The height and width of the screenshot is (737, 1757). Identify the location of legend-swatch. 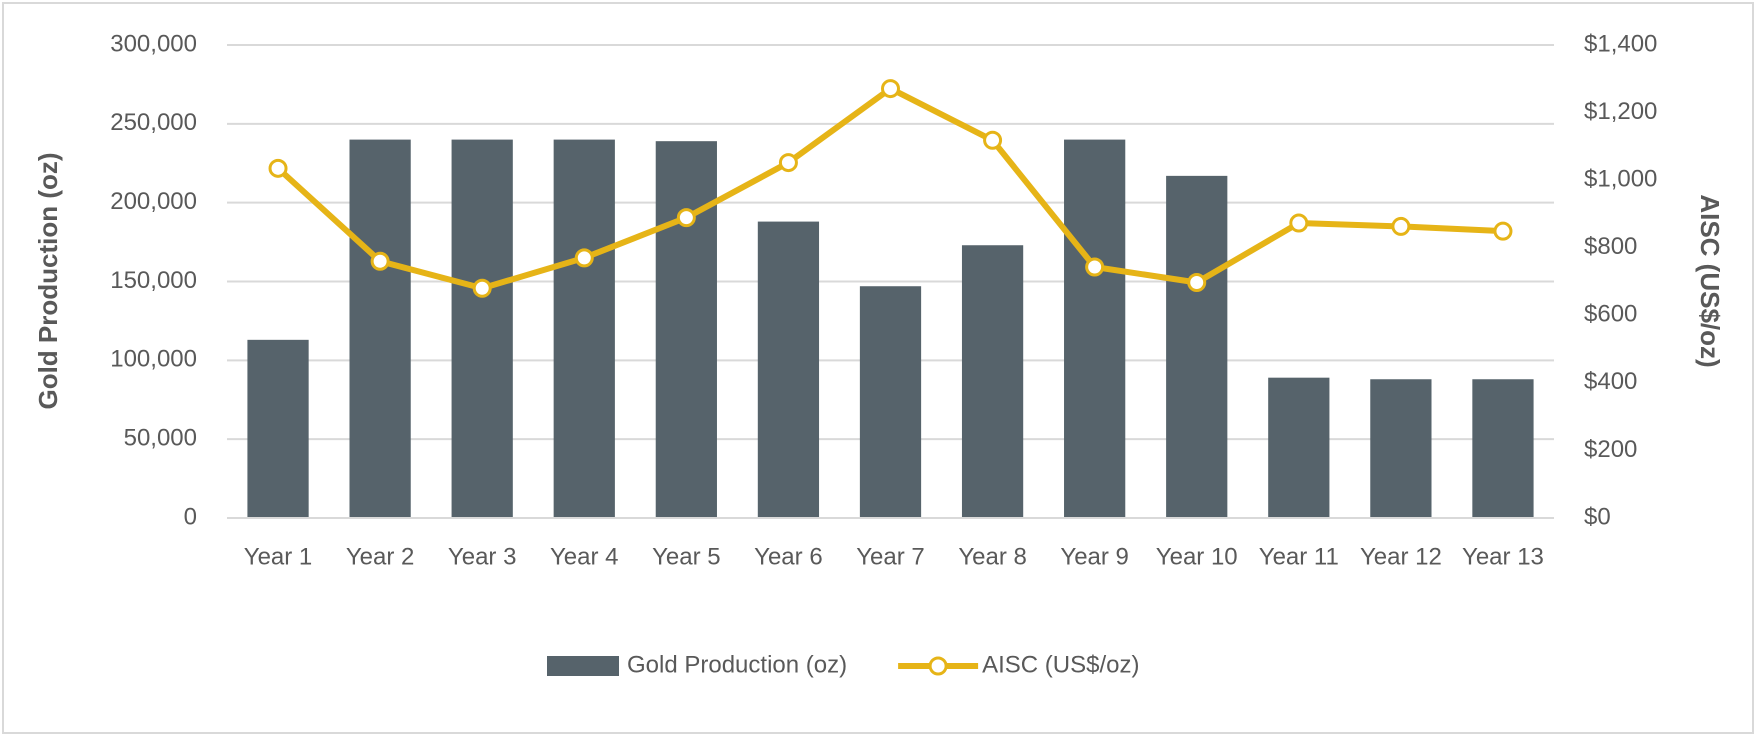
(583, 666).